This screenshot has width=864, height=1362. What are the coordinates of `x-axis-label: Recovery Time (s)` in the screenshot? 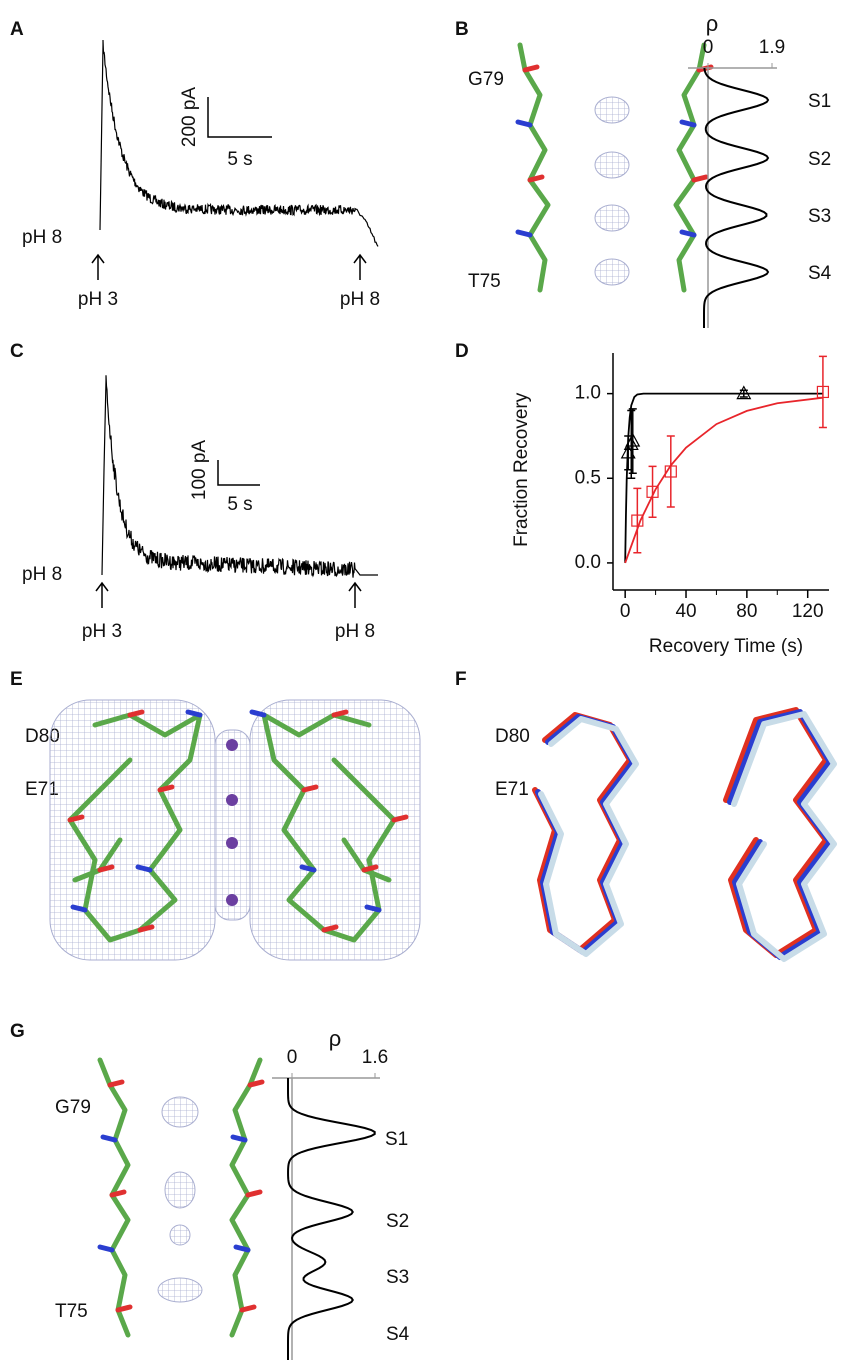 It's located at (726, 646).